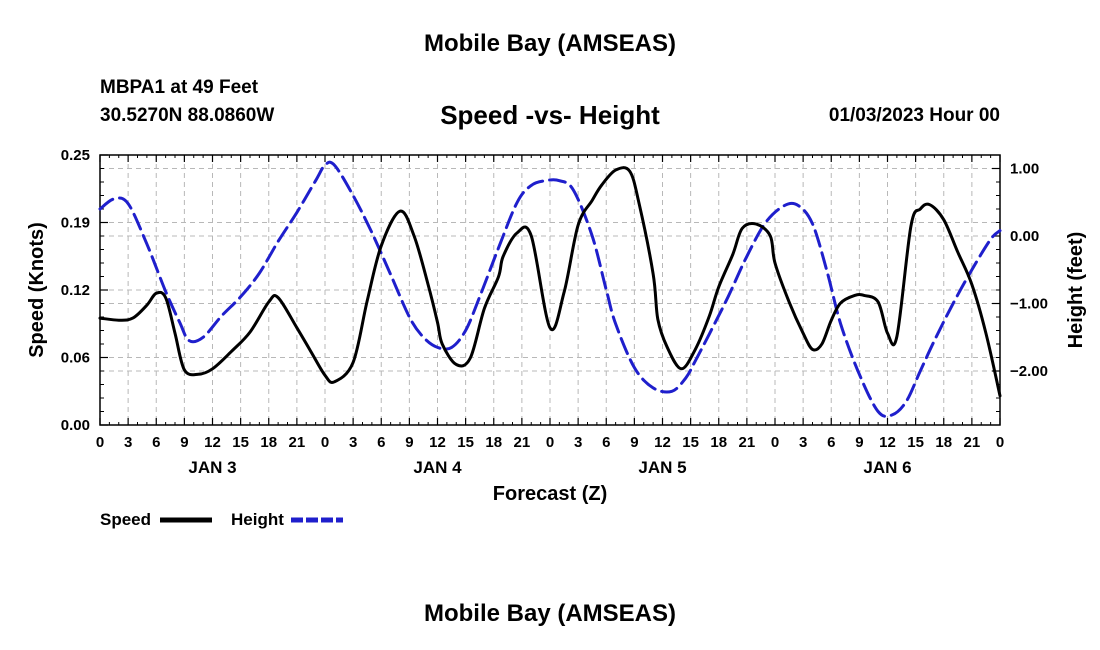  What do you see at coordinates (179, 87) in the screenshot?
I see `station-label: MBPA1 at 49 Feet` at bounding box center [179, 87].